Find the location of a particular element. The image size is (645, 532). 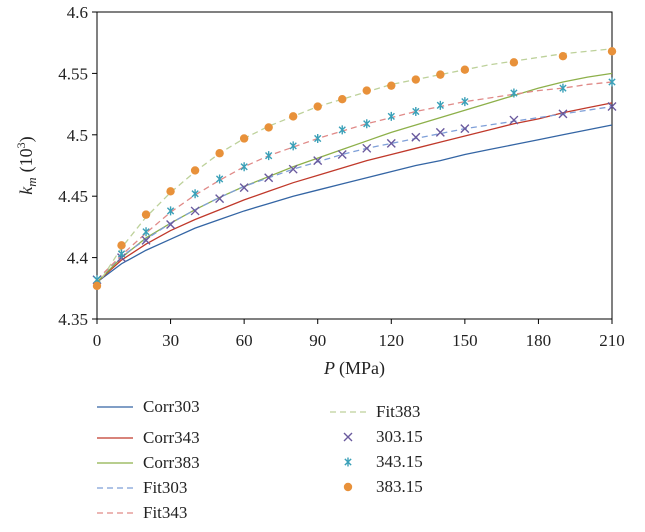

y-axis-label: km (103) is located at coordinates (26, 165).